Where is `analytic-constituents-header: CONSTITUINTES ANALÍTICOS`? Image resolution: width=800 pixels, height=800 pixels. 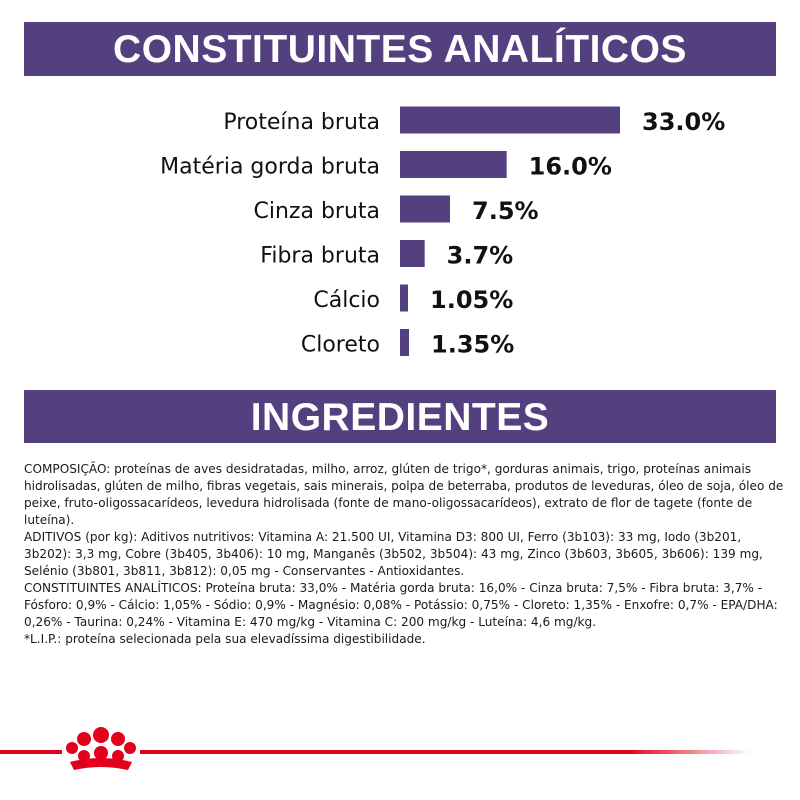 analytic-constituents-header: CONSTITUINTES ANALÍTICOS is located at coordinates (400, 49).